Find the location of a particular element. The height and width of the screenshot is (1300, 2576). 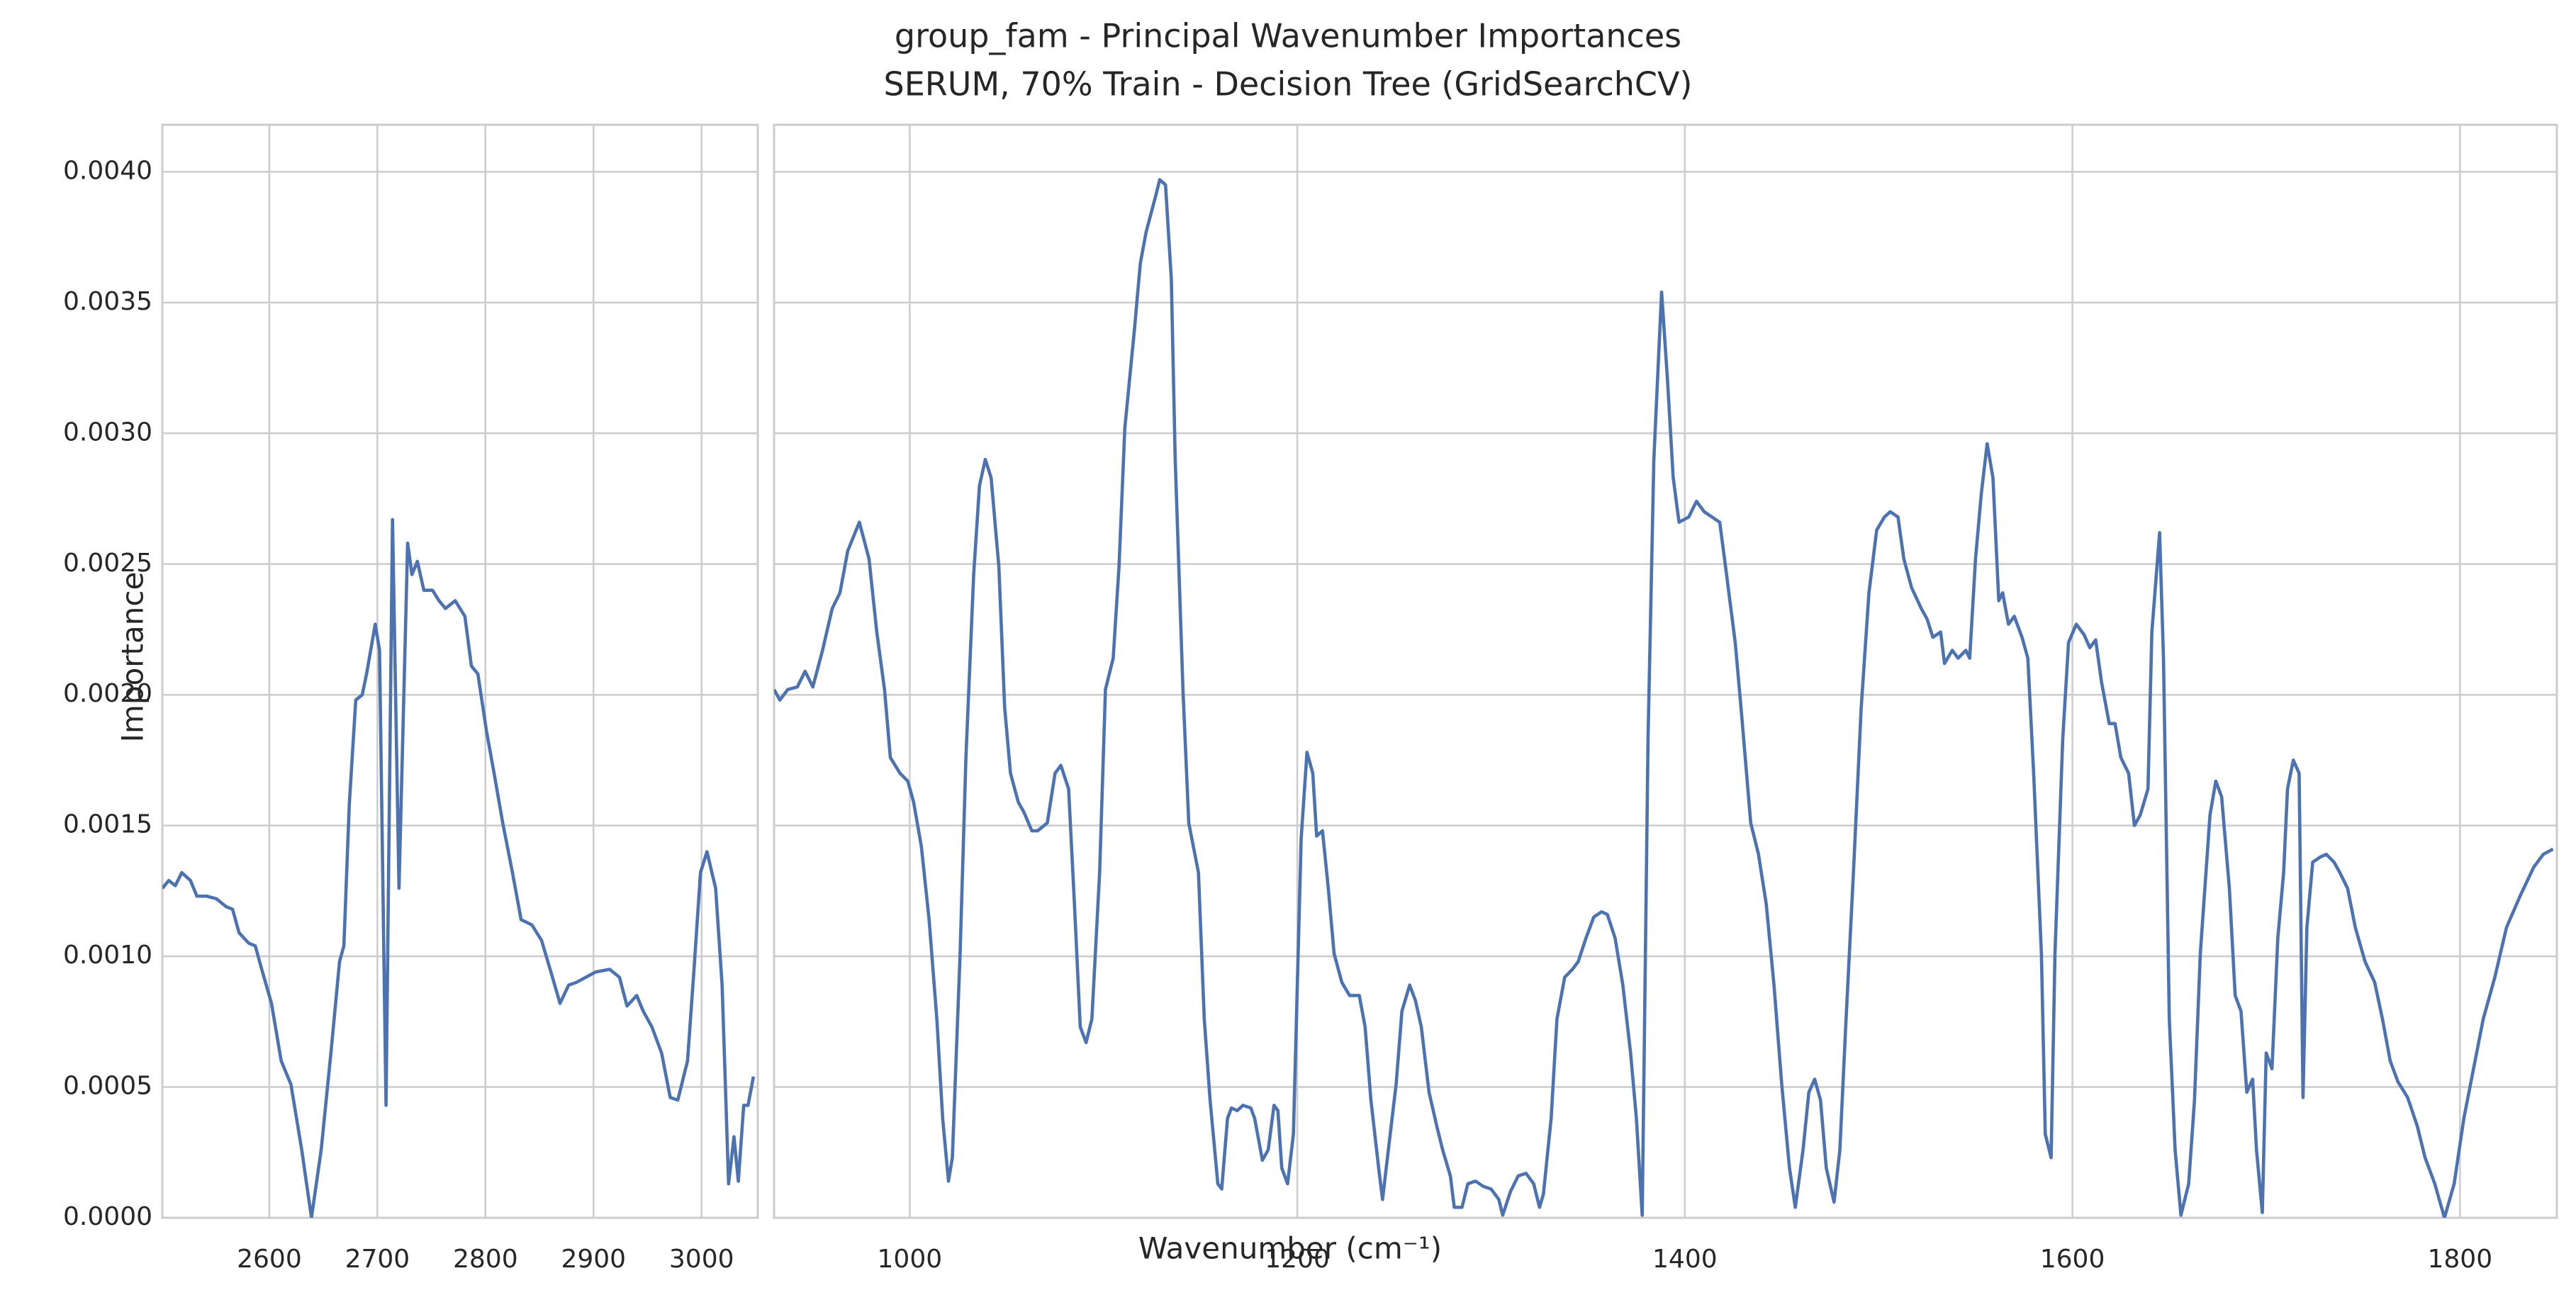

x-tick-label: 1800 is located at coordinates (2461, 1259).